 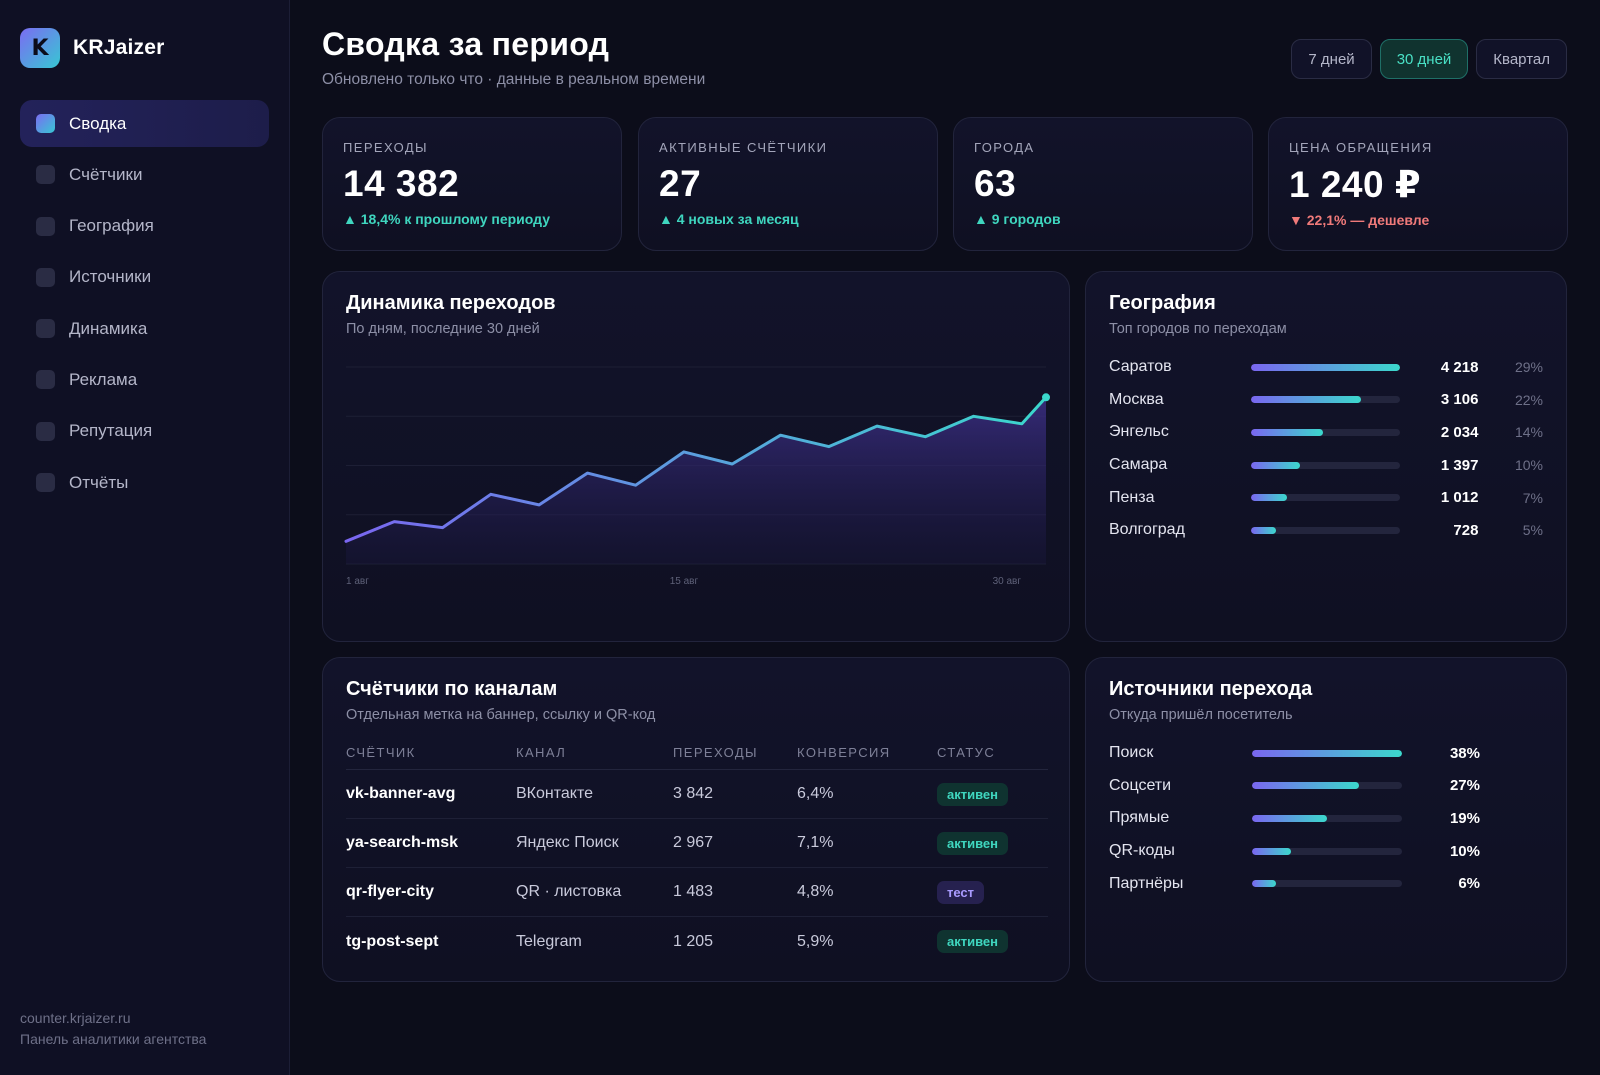 I want to click on period-7-days-button: 7 дней, so click(x=1331, y=59).